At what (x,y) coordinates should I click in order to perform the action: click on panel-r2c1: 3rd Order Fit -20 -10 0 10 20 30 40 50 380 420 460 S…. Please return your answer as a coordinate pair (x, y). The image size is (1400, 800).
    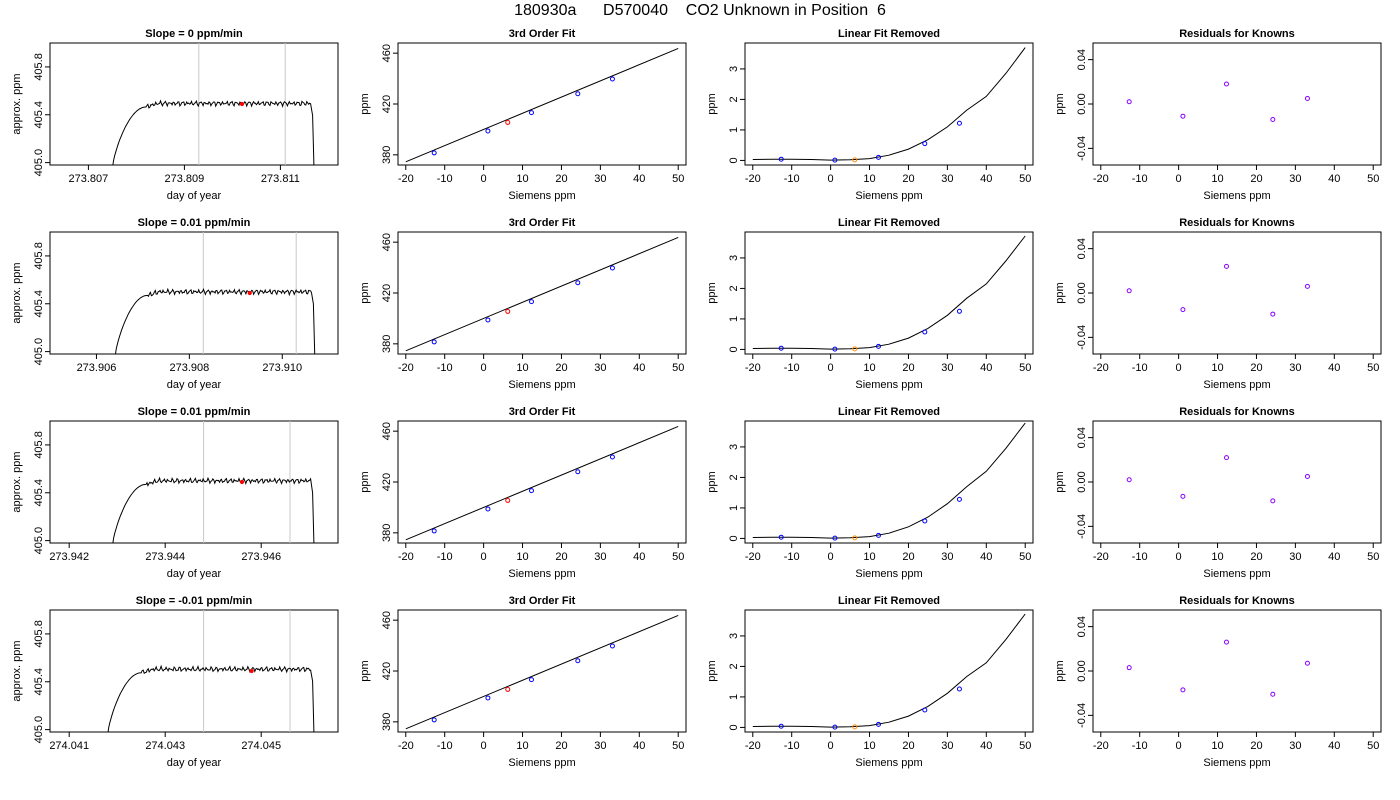
    Looking at the image, I should click on (523, 493).